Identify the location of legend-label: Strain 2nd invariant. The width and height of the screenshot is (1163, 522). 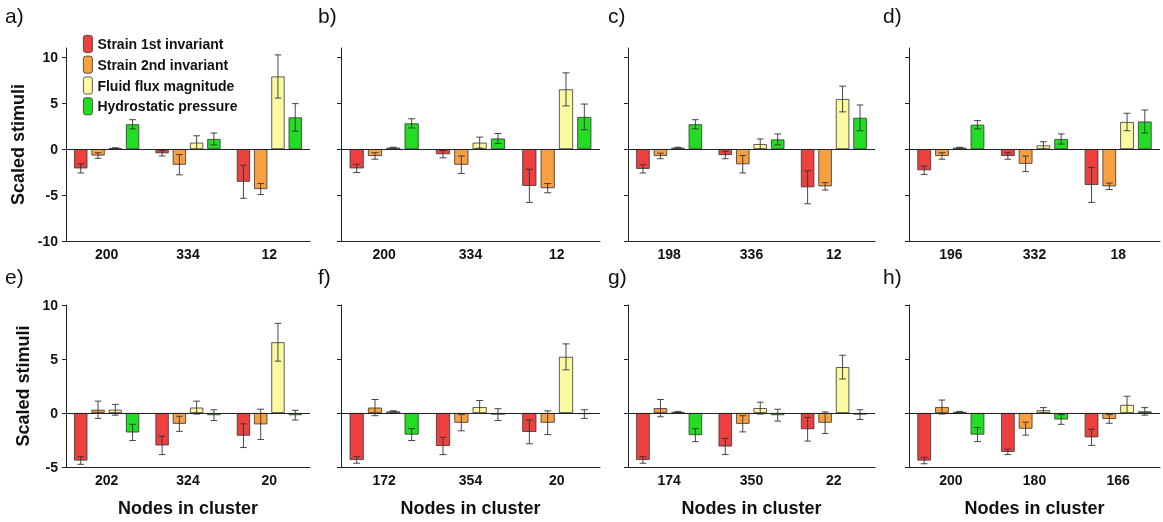
(163, 64).